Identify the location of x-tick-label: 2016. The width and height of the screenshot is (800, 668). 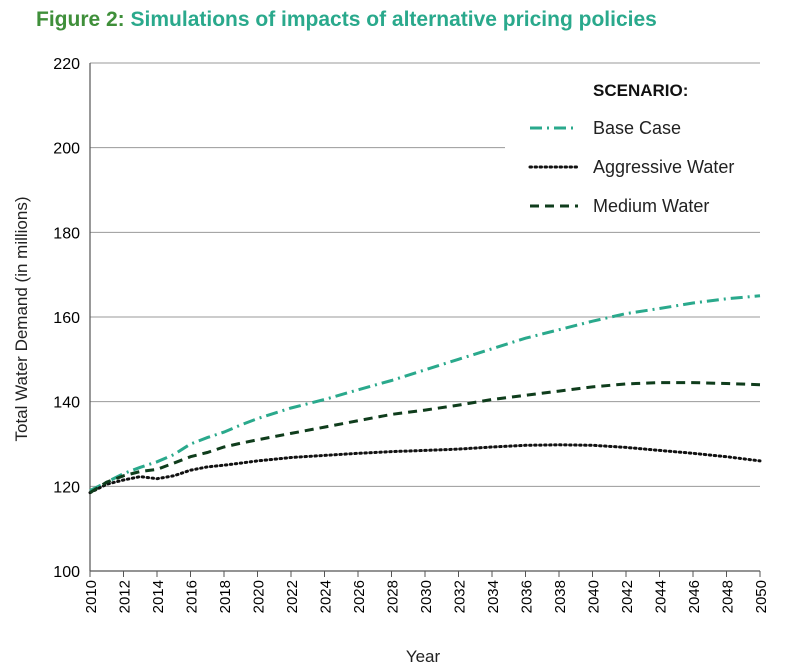
(192, 596).